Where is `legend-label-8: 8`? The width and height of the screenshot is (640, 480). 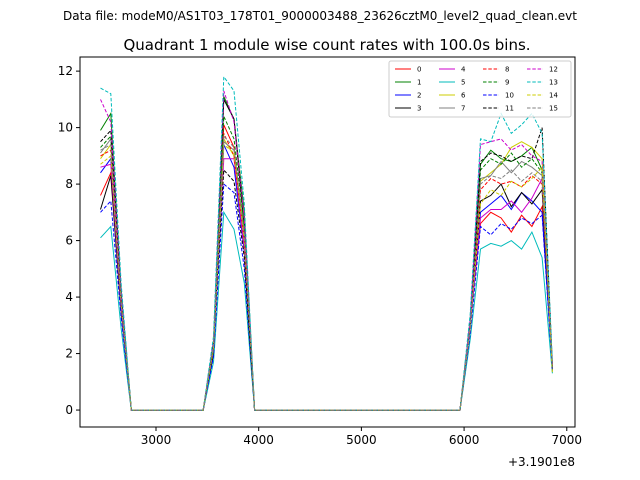 legend-label-8: 8 is located at coordinates (507, 70).